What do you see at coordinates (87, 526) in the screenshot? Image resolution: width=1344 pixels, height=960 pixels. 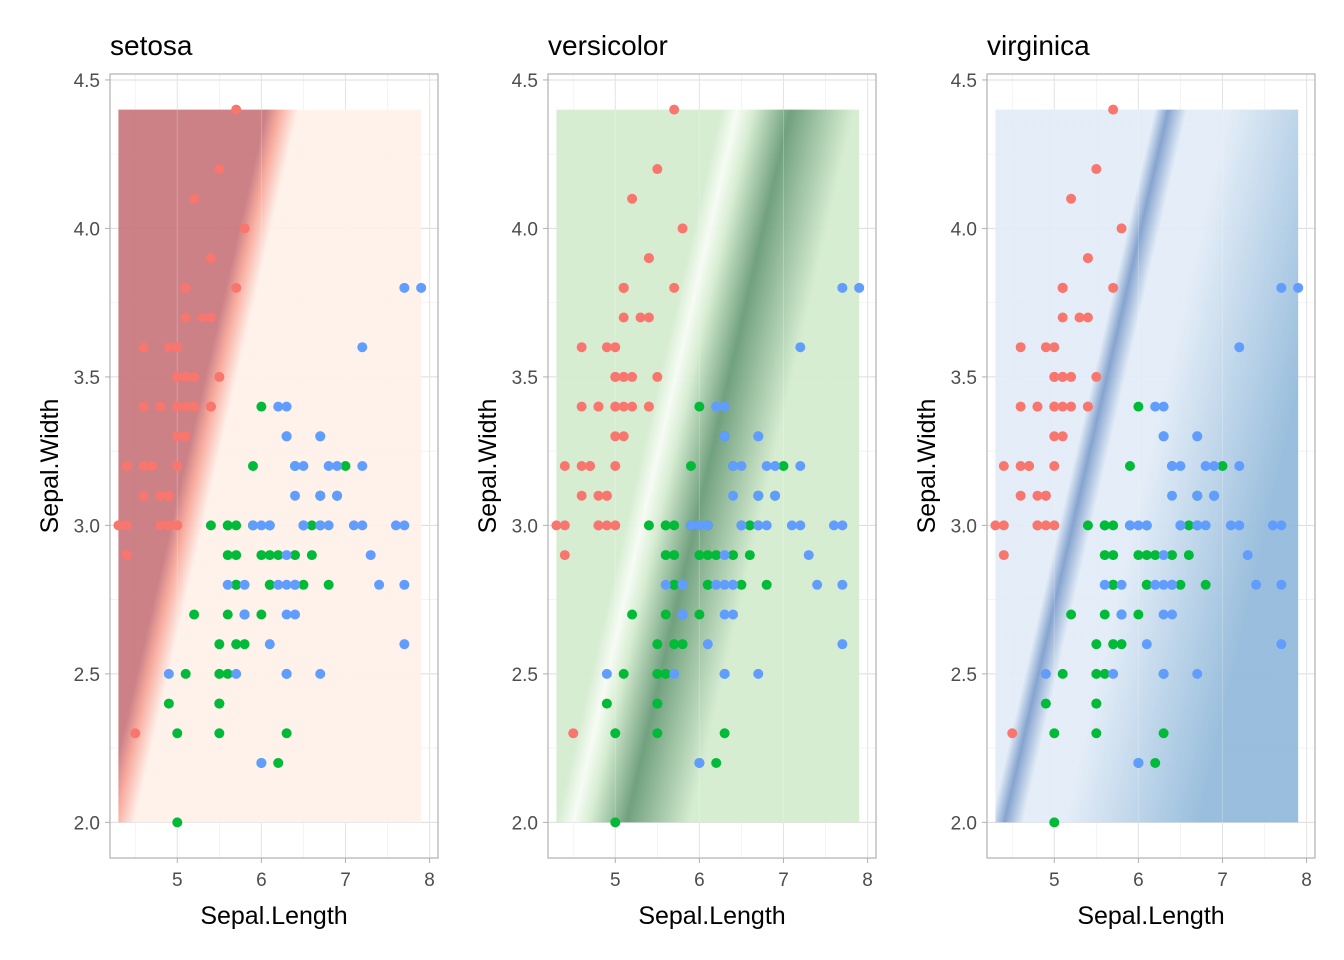 I see `y-tick-label: 3.0` at bounding box center [87, 526].